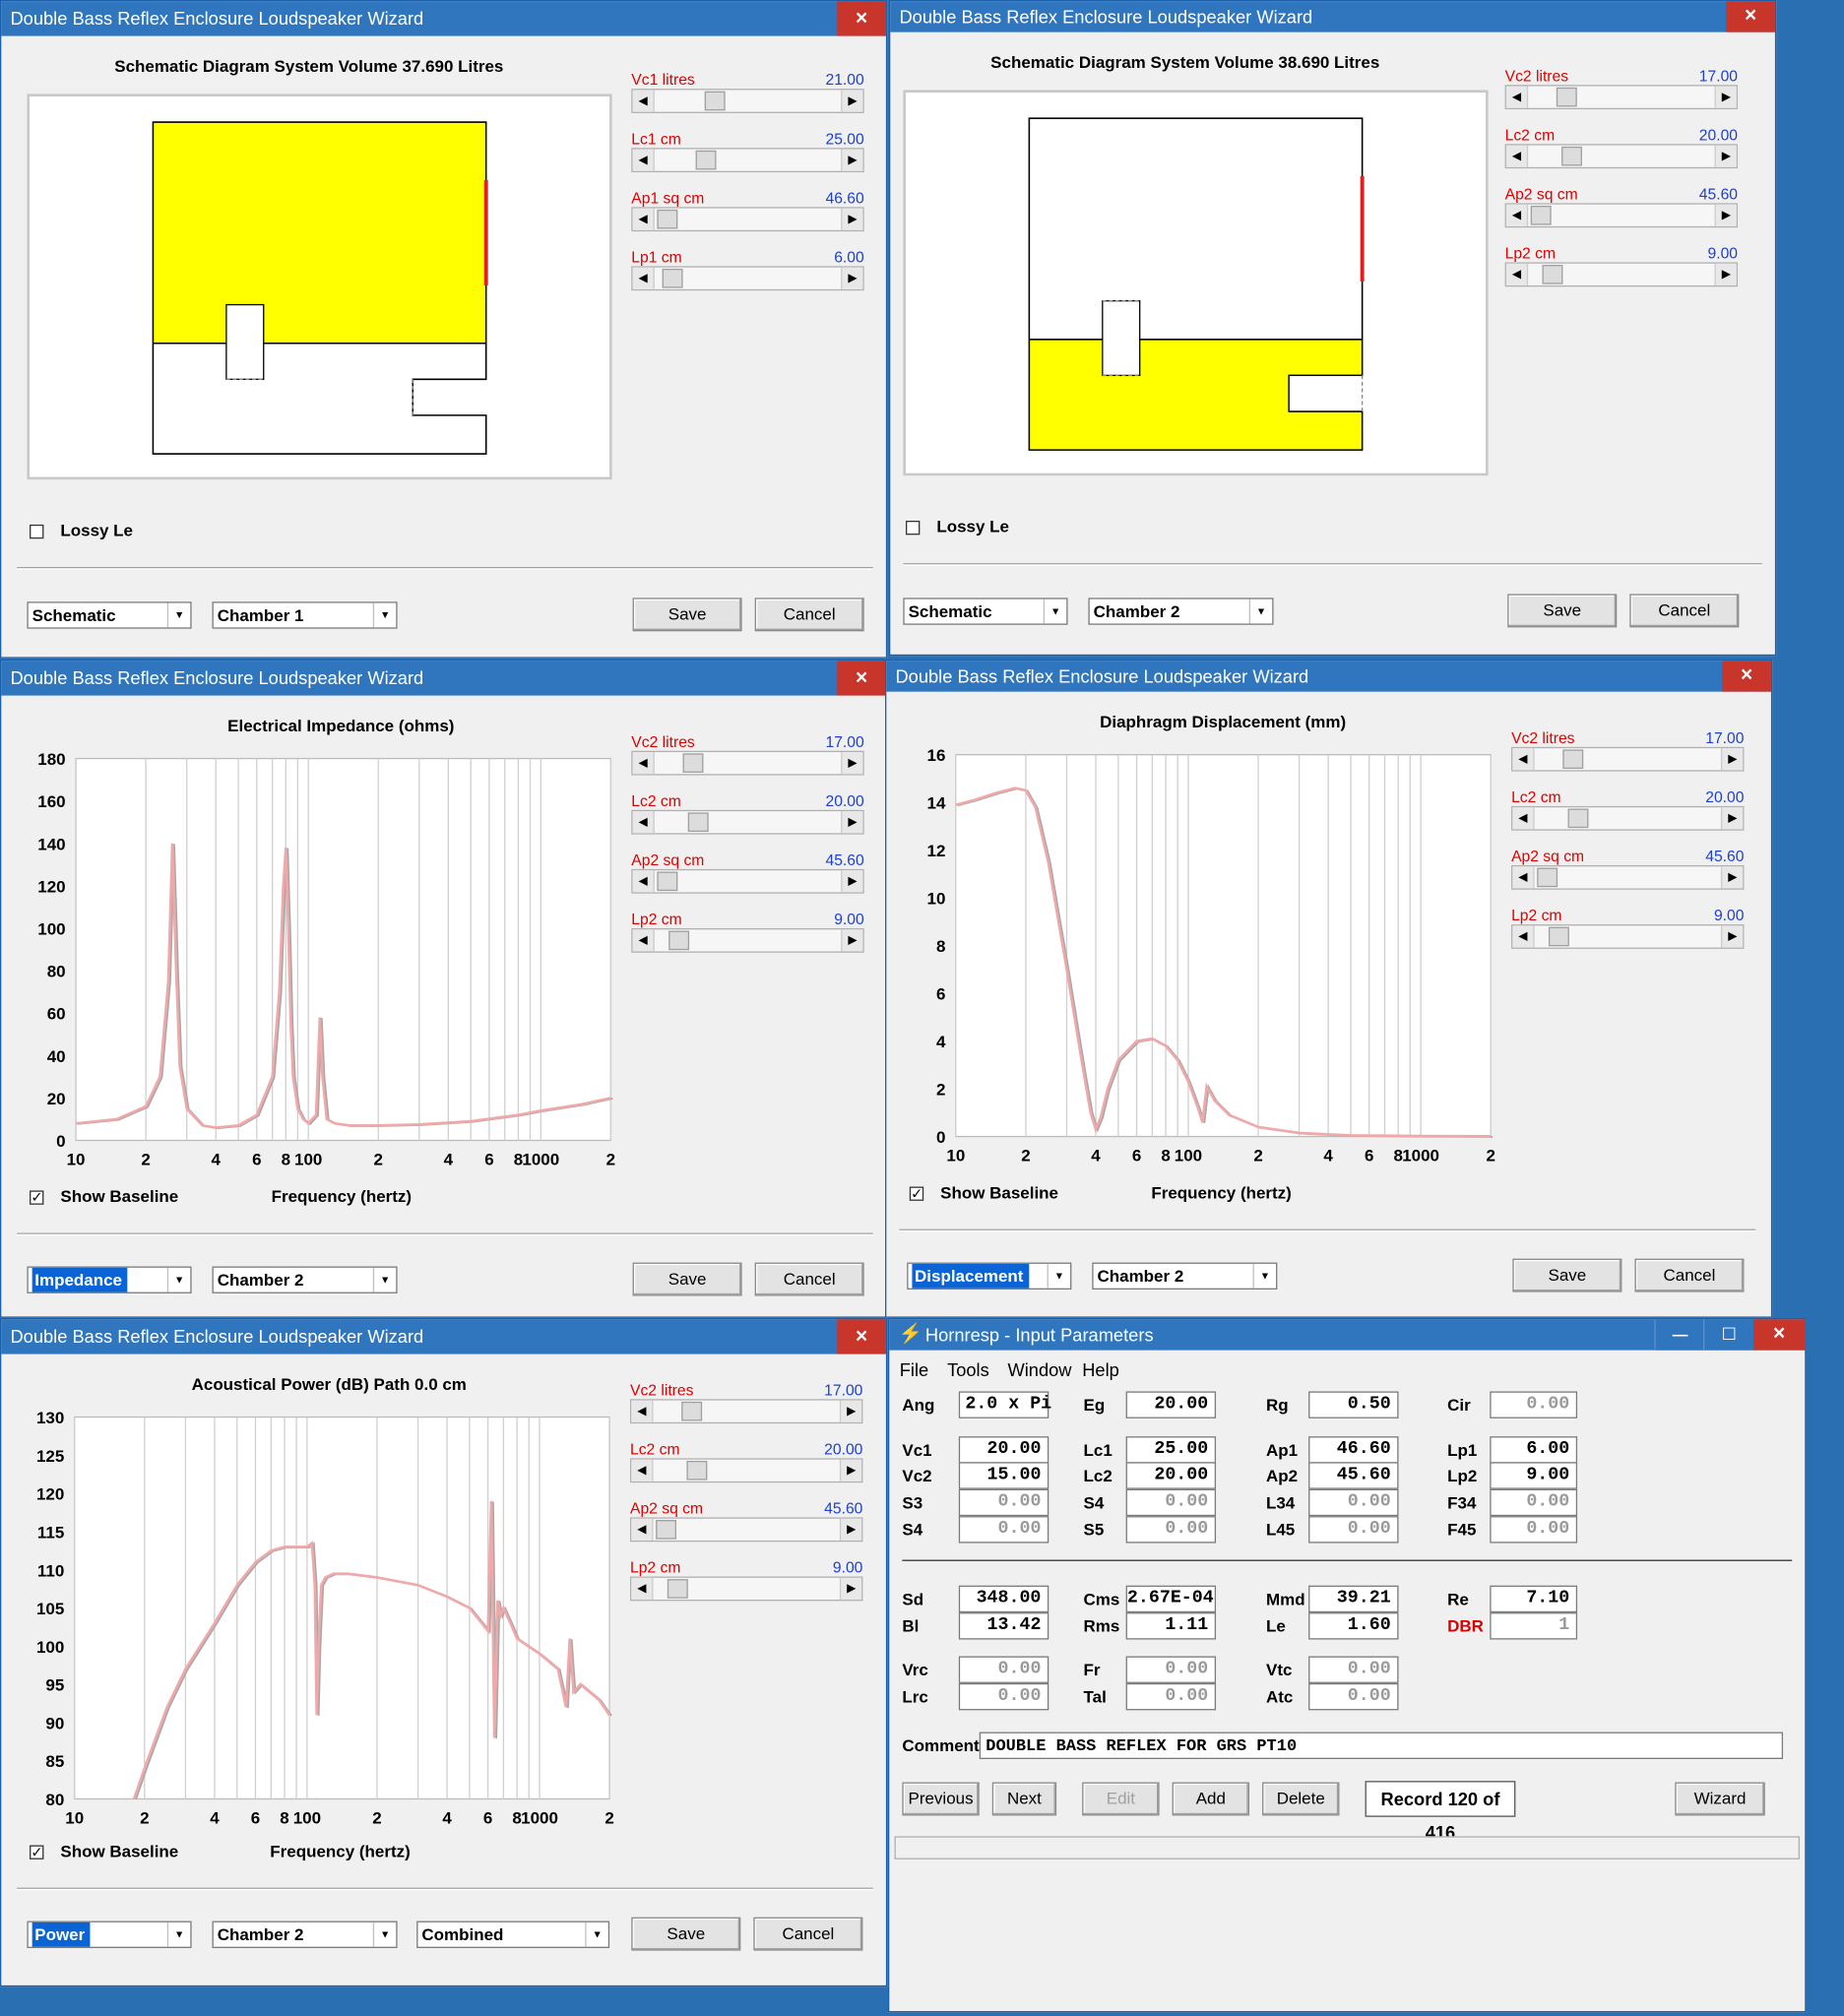 The height and width of the screenshot is (2016, 1844). I want to click on param-slider-lp1: ◀ ▶, so click(747, 278).